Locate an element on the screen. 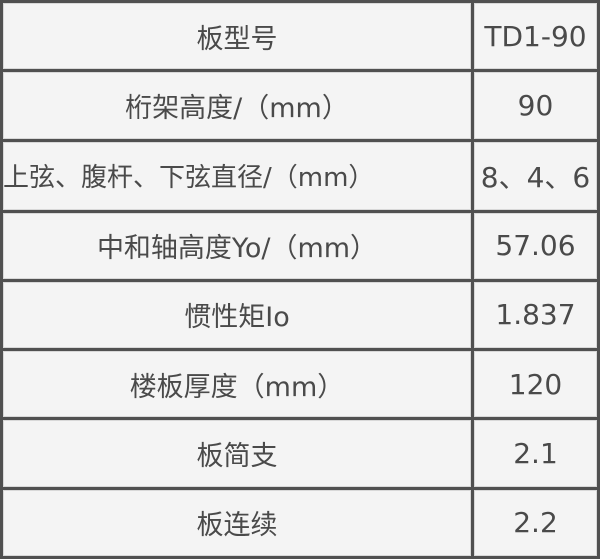  table-row: 桁架高度/（mm） 90 is located at coordinates (300, 105).